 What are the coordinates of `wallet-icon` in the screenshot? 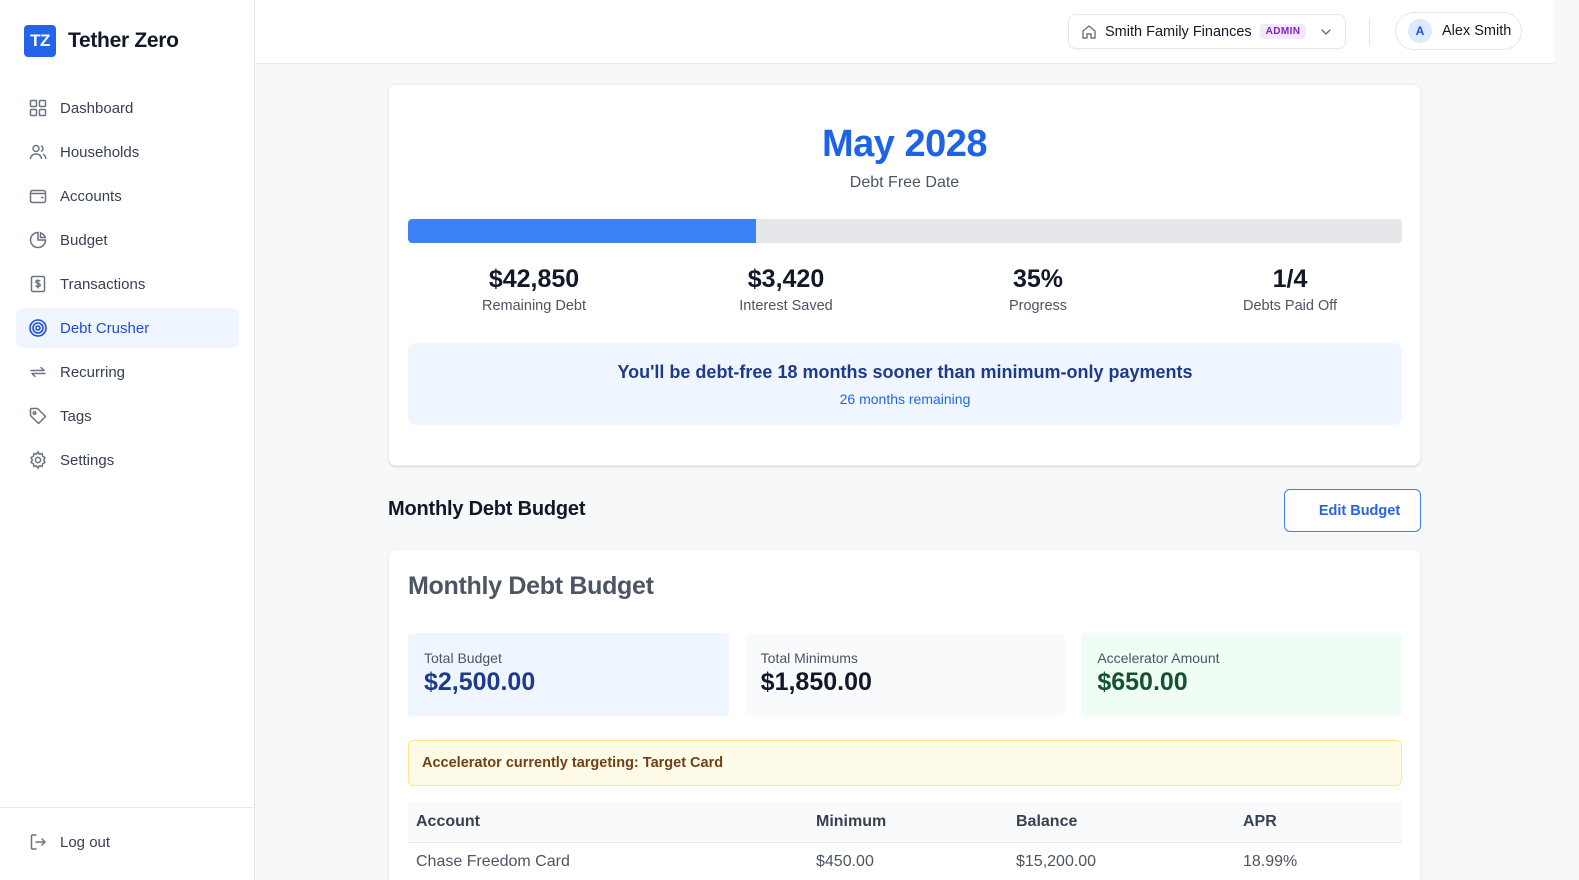 It's located at (38, 196).